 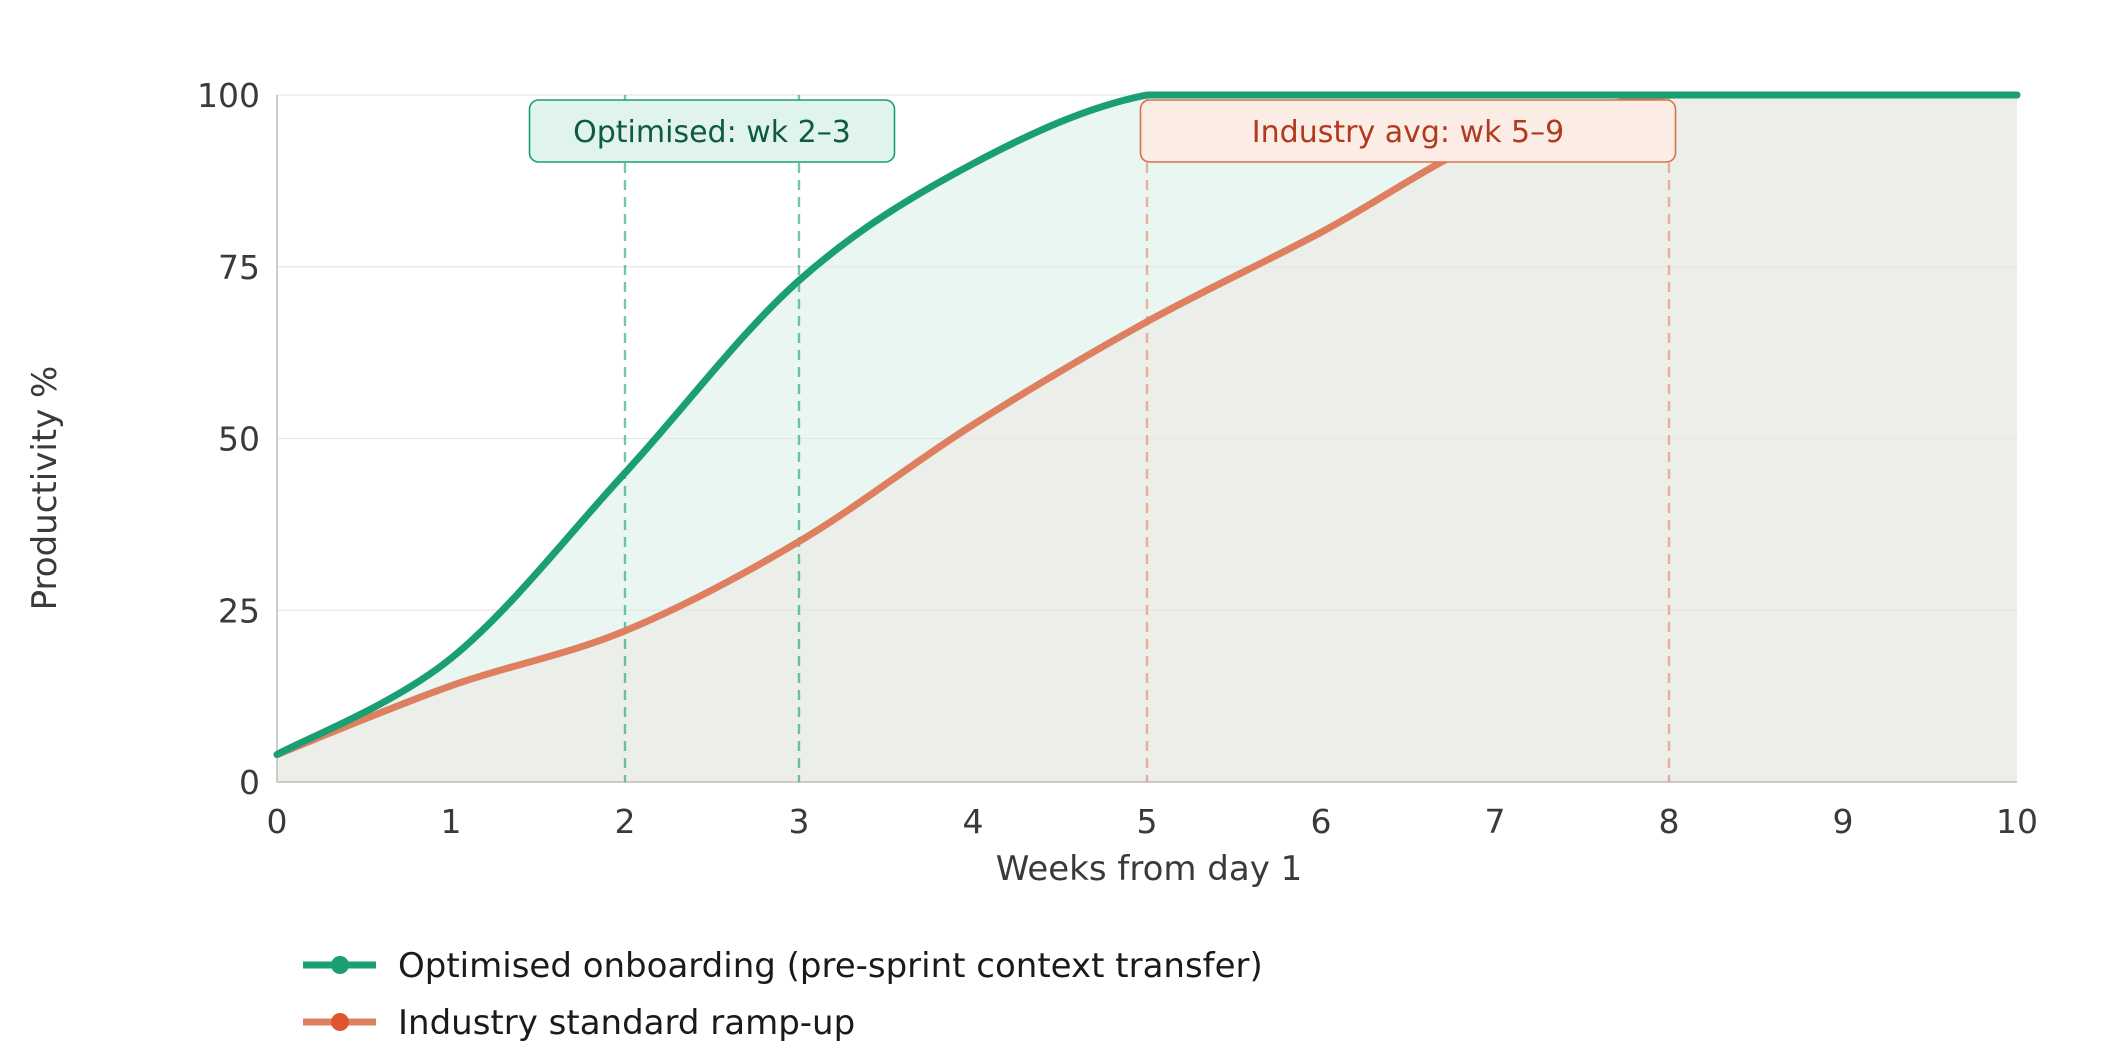 I want to click on legend-label: Industry standard ramp-up, so click(x=626, y=1023).